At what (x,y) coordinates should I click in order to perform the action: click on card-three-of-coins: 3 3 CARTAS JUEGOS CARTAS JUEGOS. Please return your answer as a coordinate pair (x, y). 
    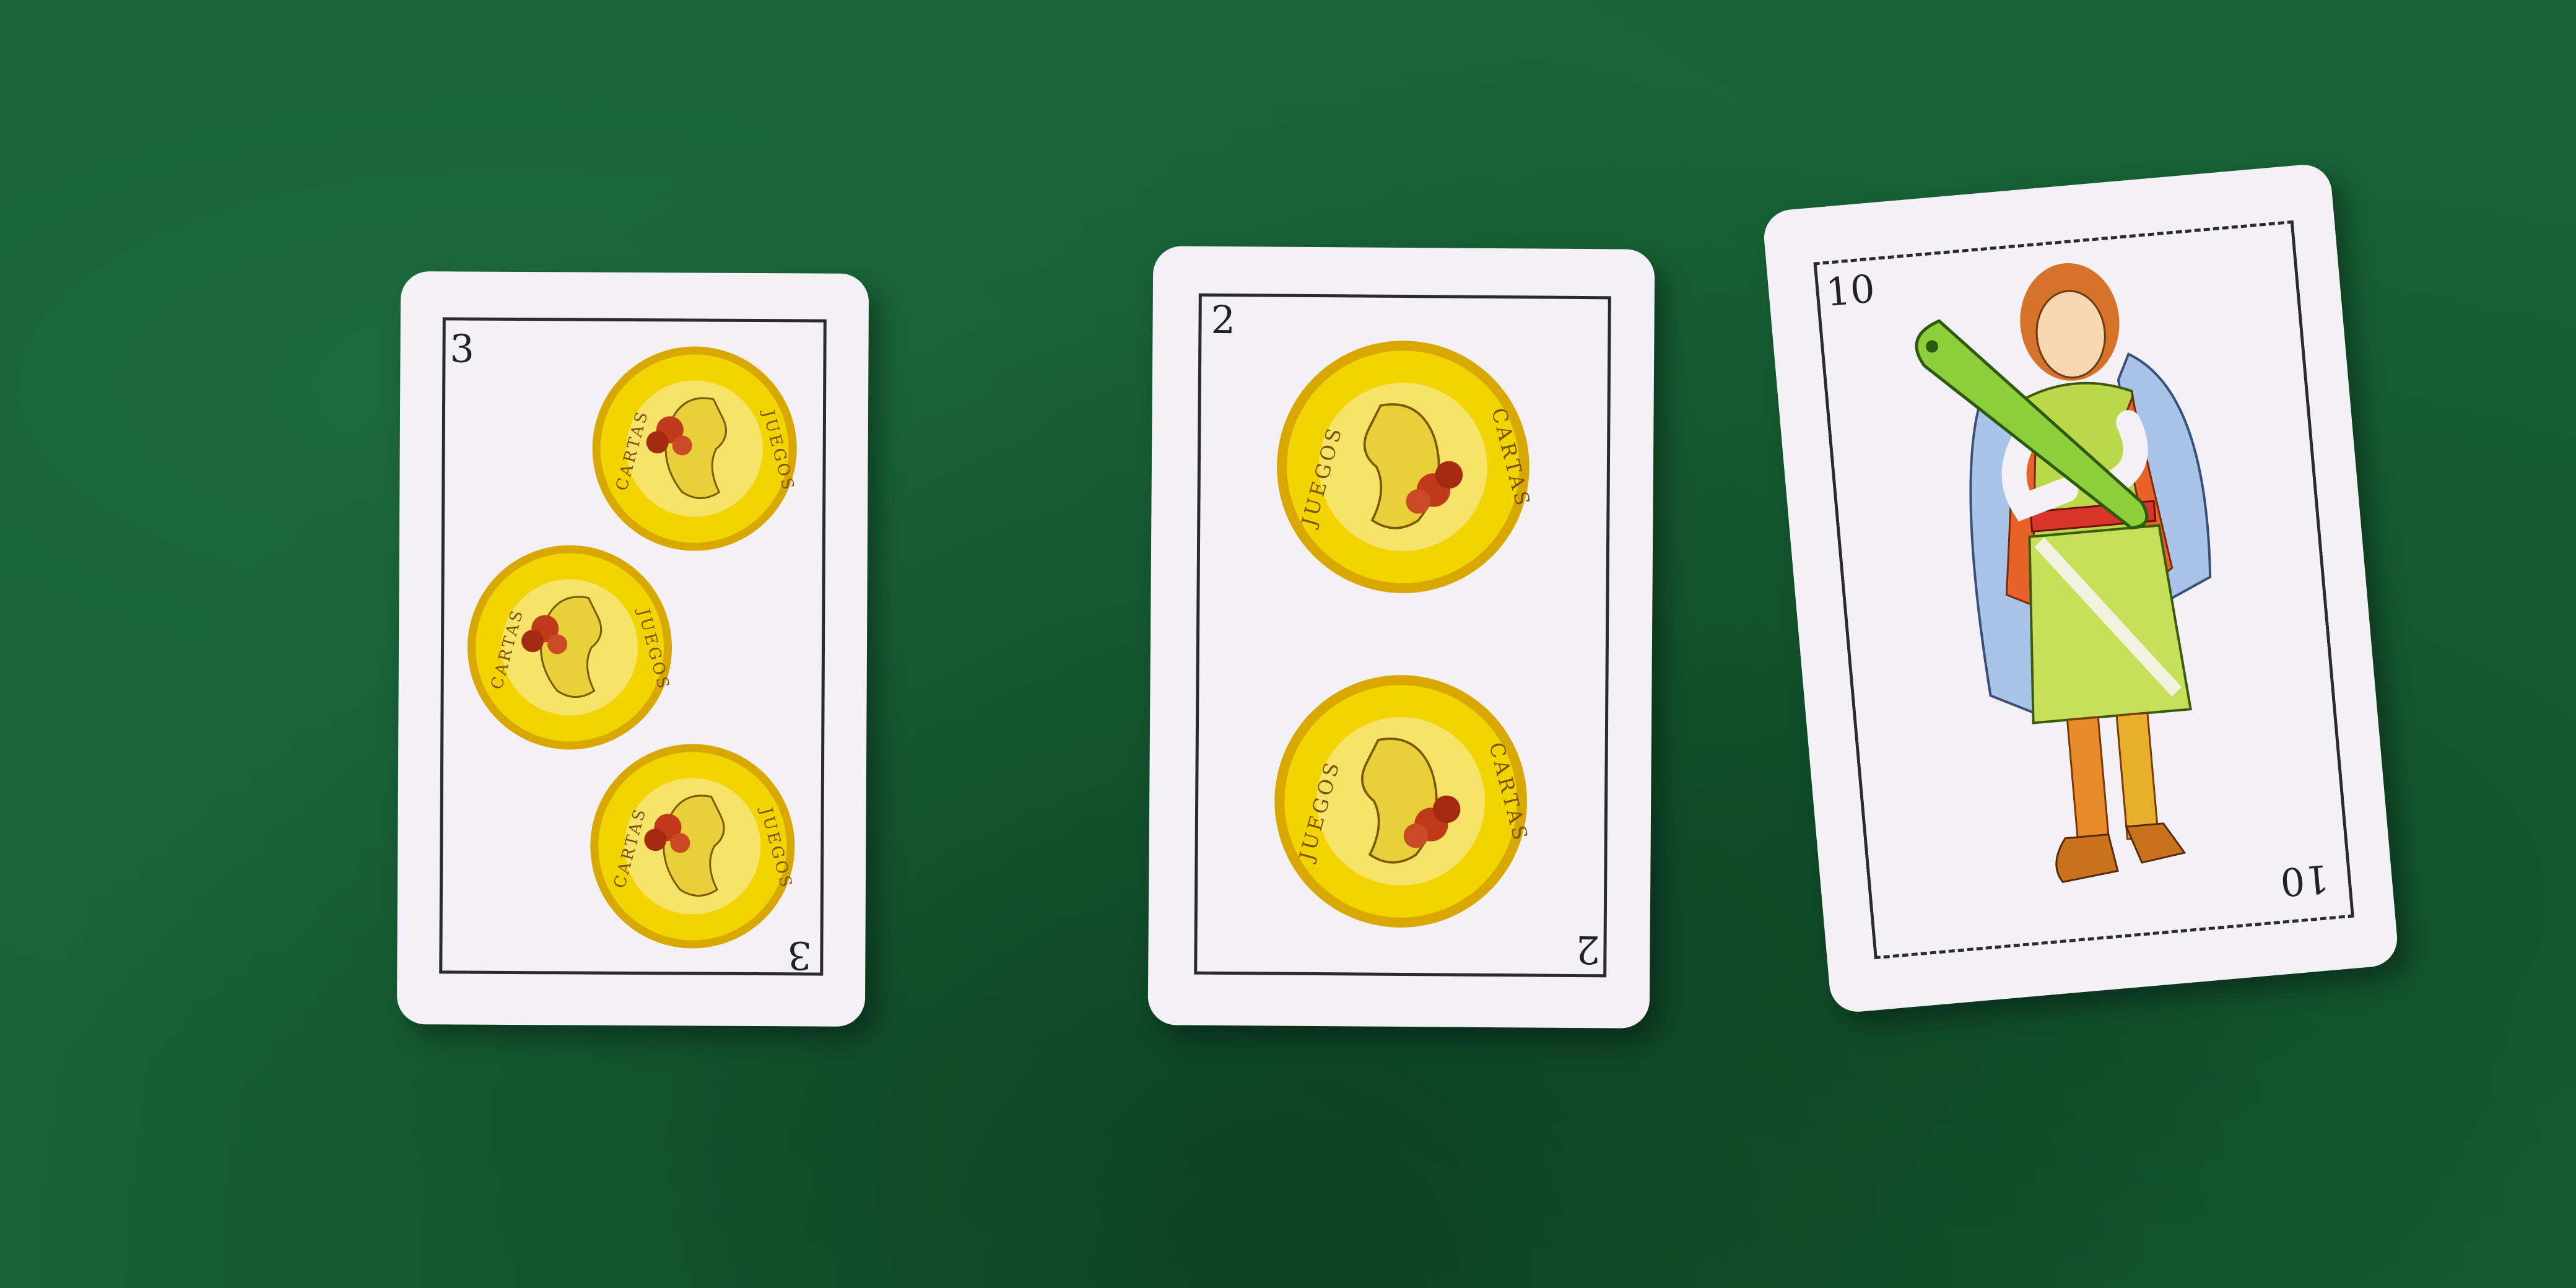
    Looking at the image, I should click on (632, 649).